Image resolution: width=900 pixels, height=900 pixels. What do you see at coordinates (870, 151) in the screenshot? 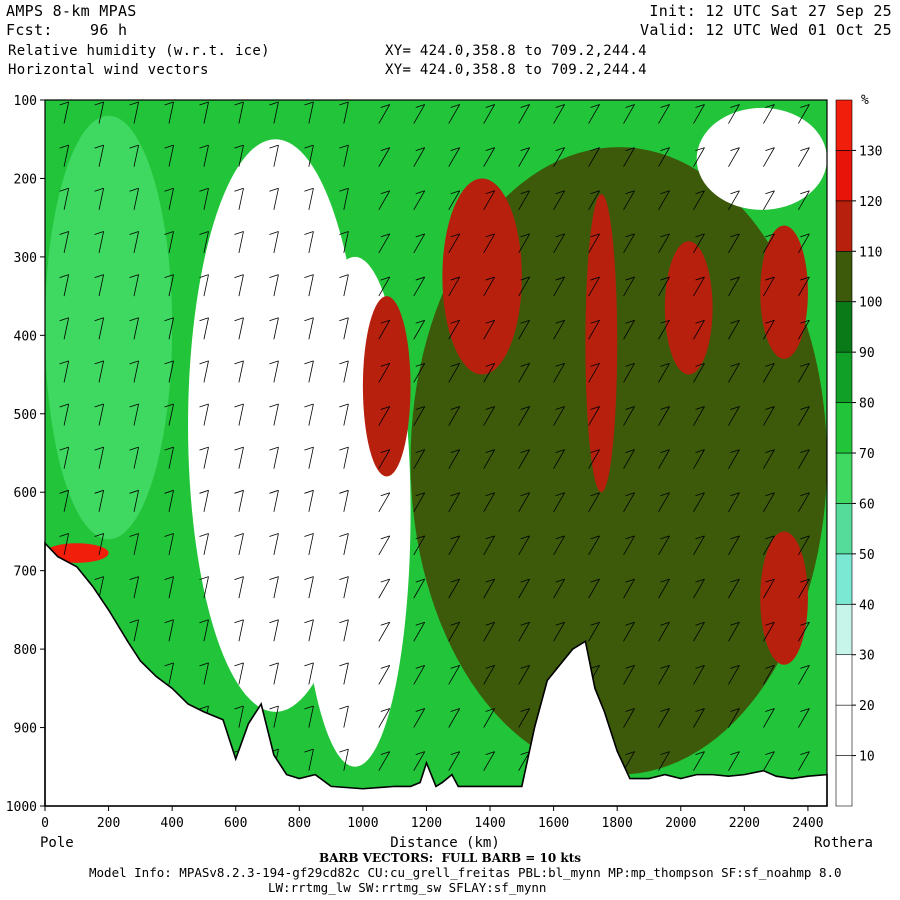
I see `colorbar-tick-label: 130` at bounding box center [870, 151].